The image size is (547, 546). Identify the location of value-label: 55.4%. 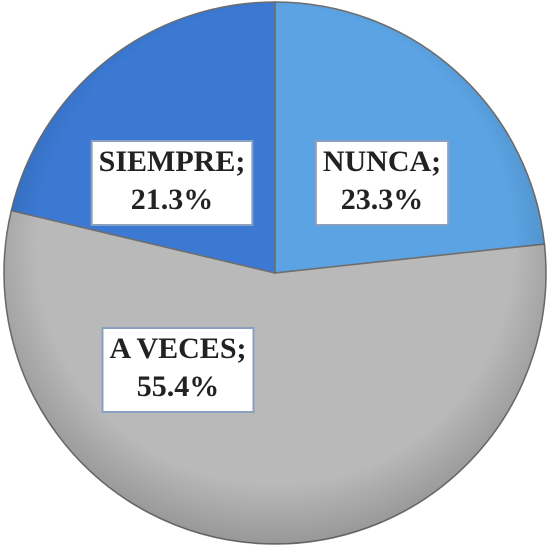
(178, 386).